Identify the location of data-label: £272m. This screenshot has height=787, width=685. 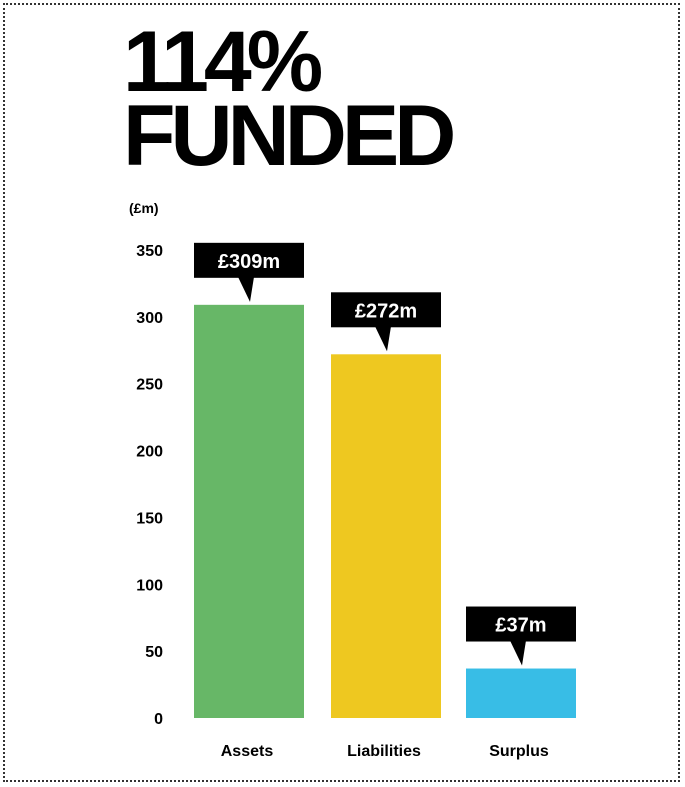
(386, 311).